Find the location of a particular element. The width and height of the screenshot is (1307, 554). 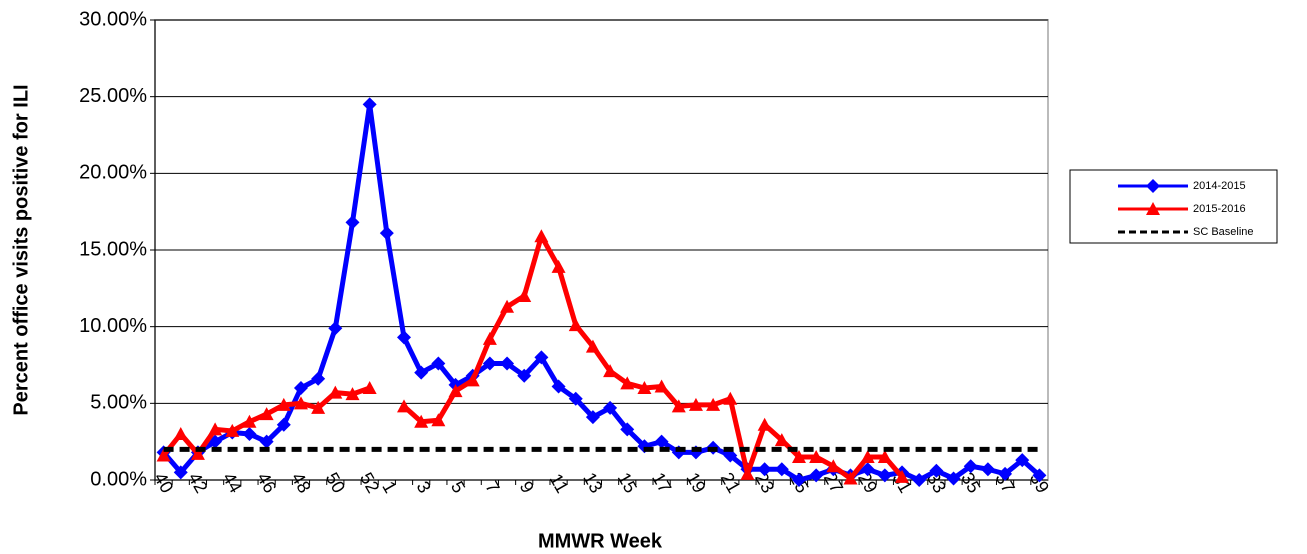

y-axis-title: Percent office visits positive for ILI is located at coordinates (21, 249).